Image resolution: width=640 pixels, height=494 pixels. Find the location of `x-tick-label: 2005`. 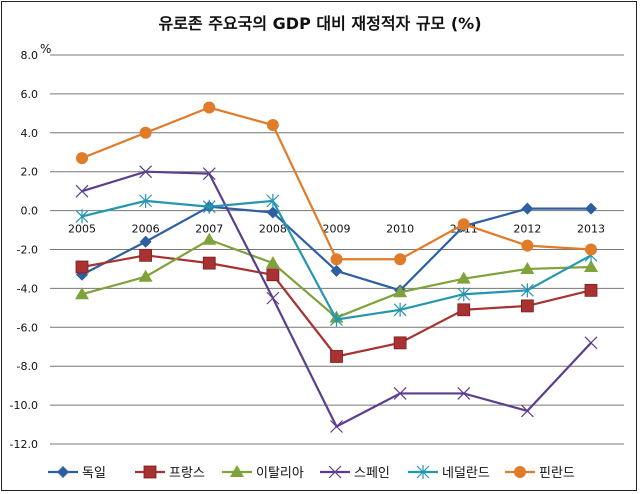

x-tick-label: 2005 is located at coordinates (82, 229).